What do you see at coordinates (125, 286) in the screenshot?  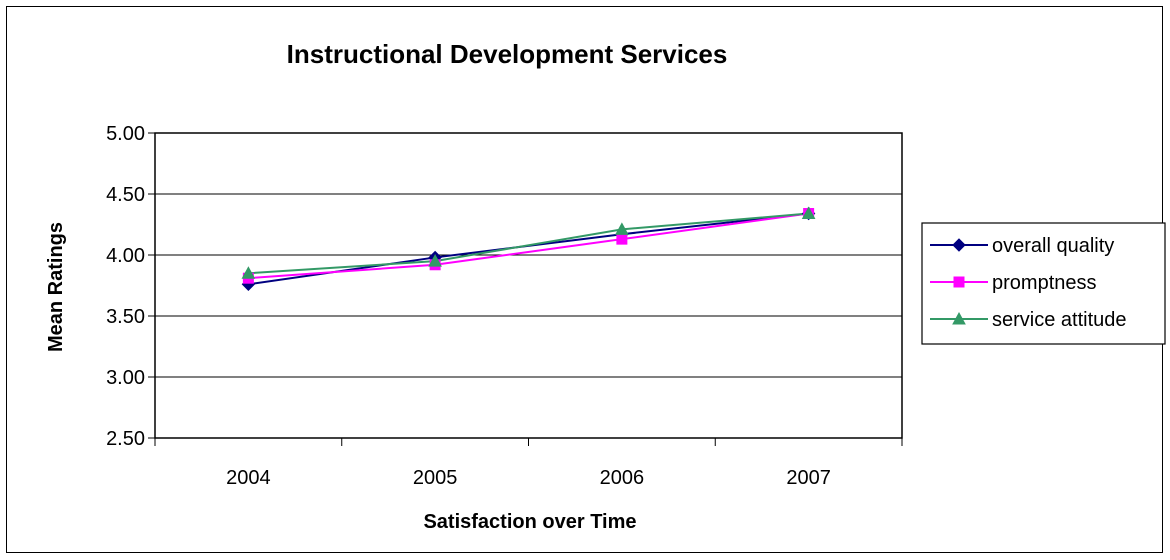 I see `y-axis-labels: 2.50 3.00 3.50 4.00 4.50 5.00` at bounding box center [125, 286].